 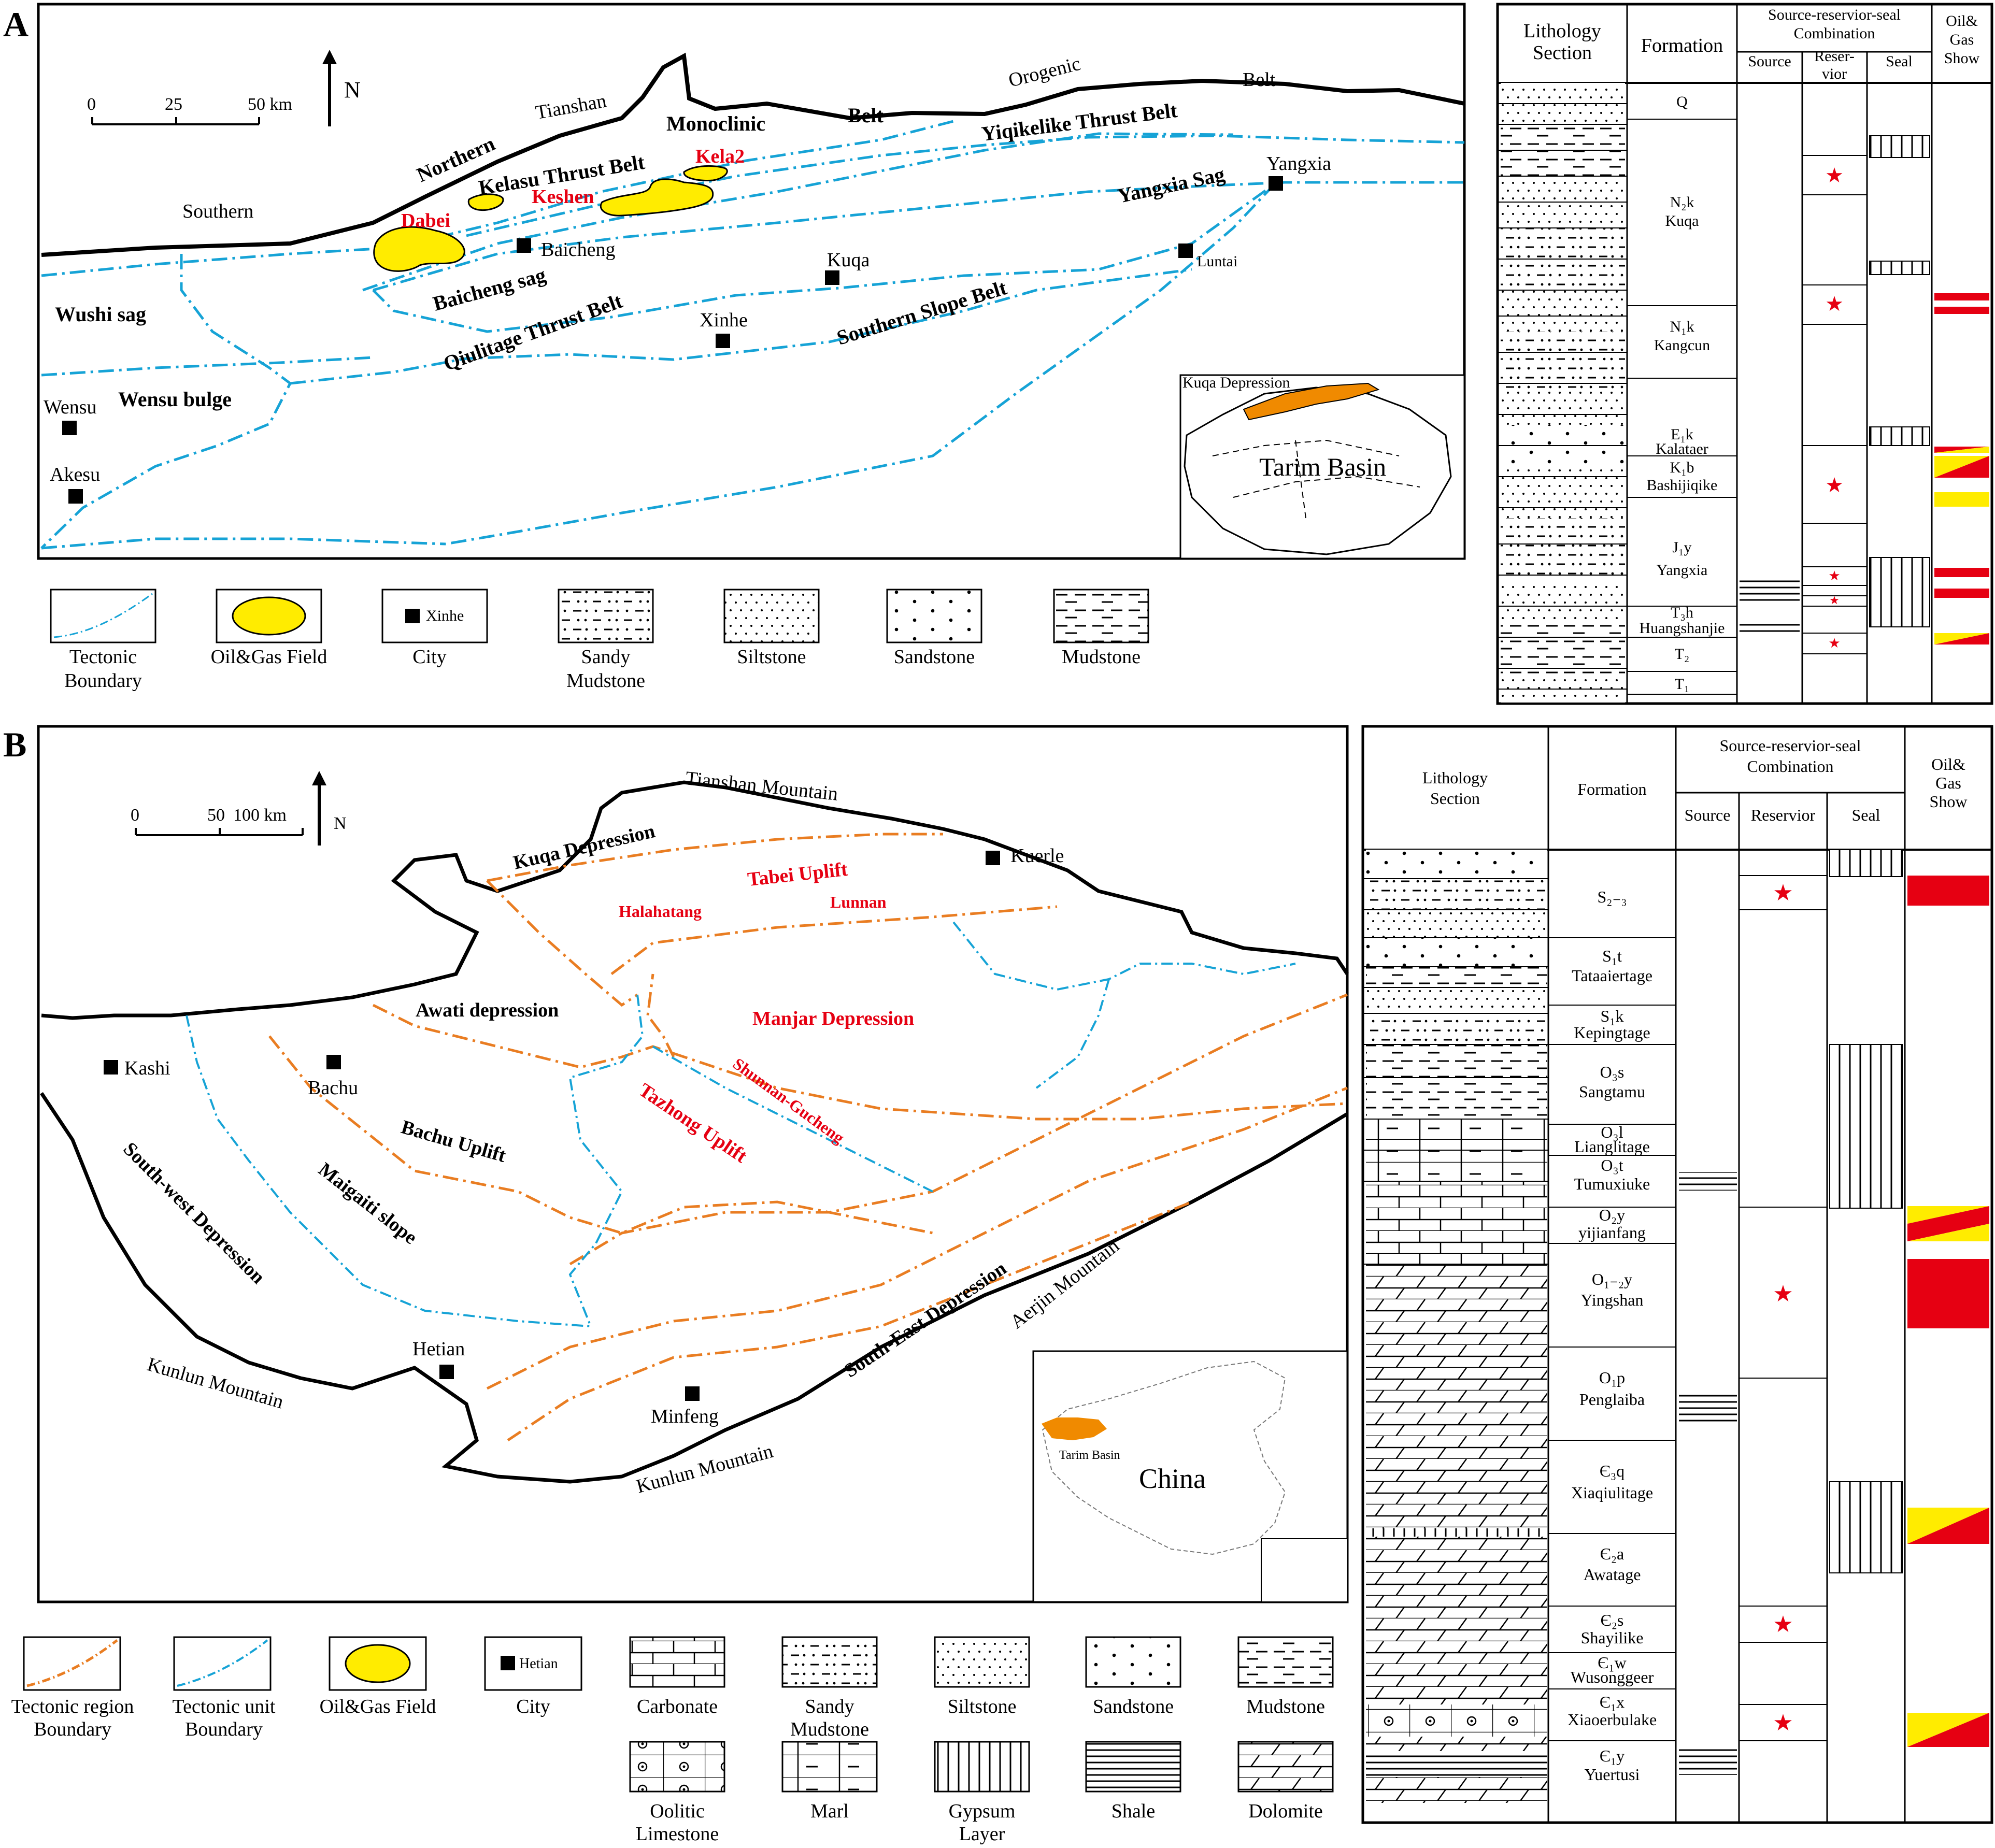 What do you see at coordinates (858, 902) in the screenshot?
I see `label-lunnan: Lunnan` at bounding box center [858, 902].